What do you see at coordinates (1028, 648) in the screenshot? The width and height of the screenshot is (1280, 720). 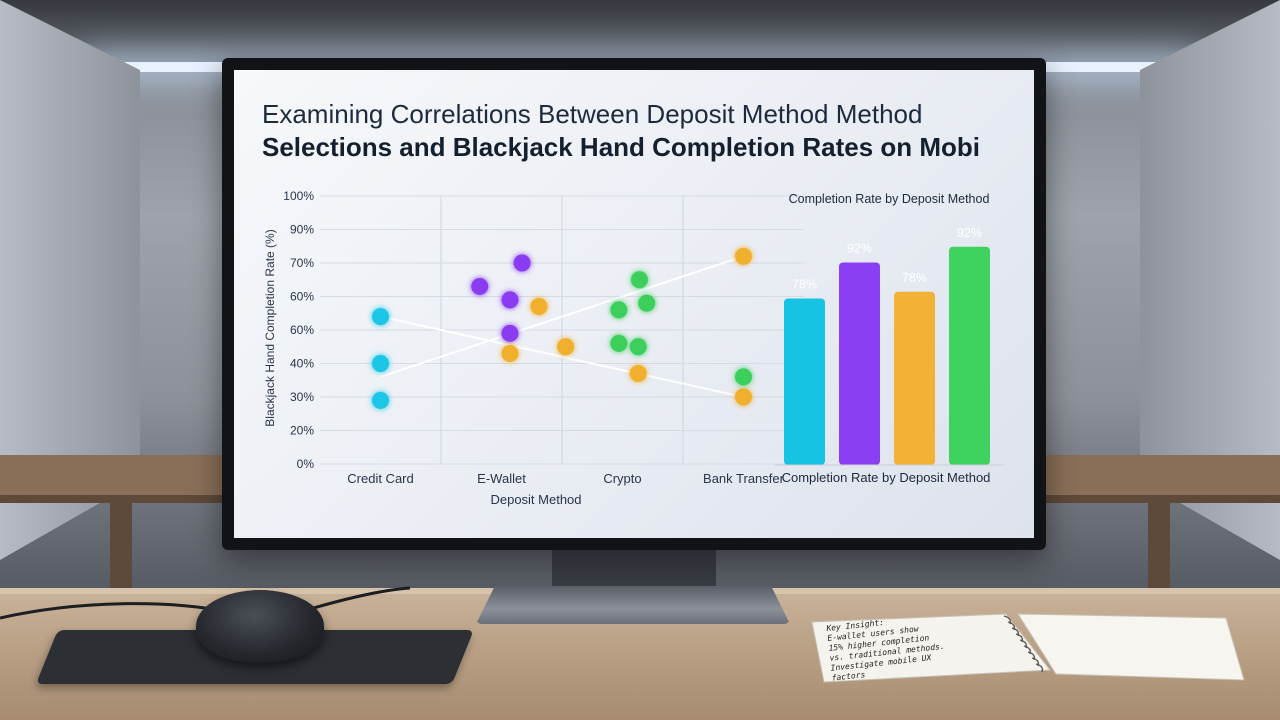 I see `notebook` at bounding box center [1028, 648].